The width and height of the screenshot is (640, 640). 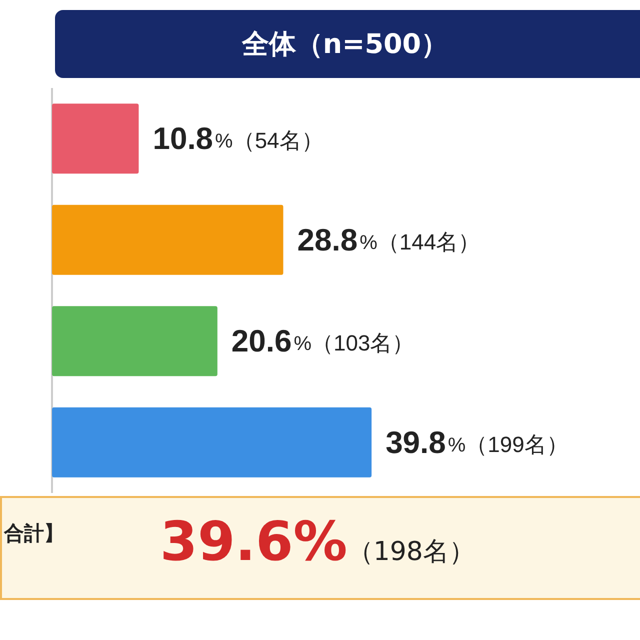 What do you see at coordinates (34, 533) in the screenshot?
I see `text: 合計】` at bounding box center [34, 533].